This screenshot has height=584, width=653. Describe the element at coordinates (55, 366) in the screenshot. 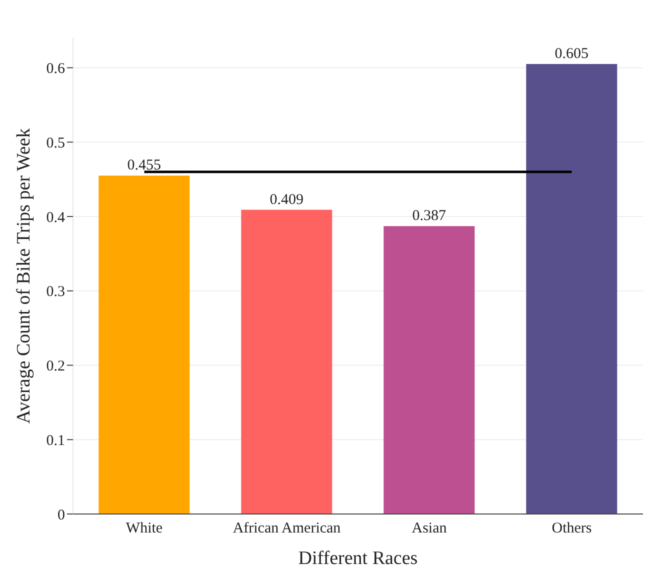

I see `y-tick-label: 0.2` at that location.